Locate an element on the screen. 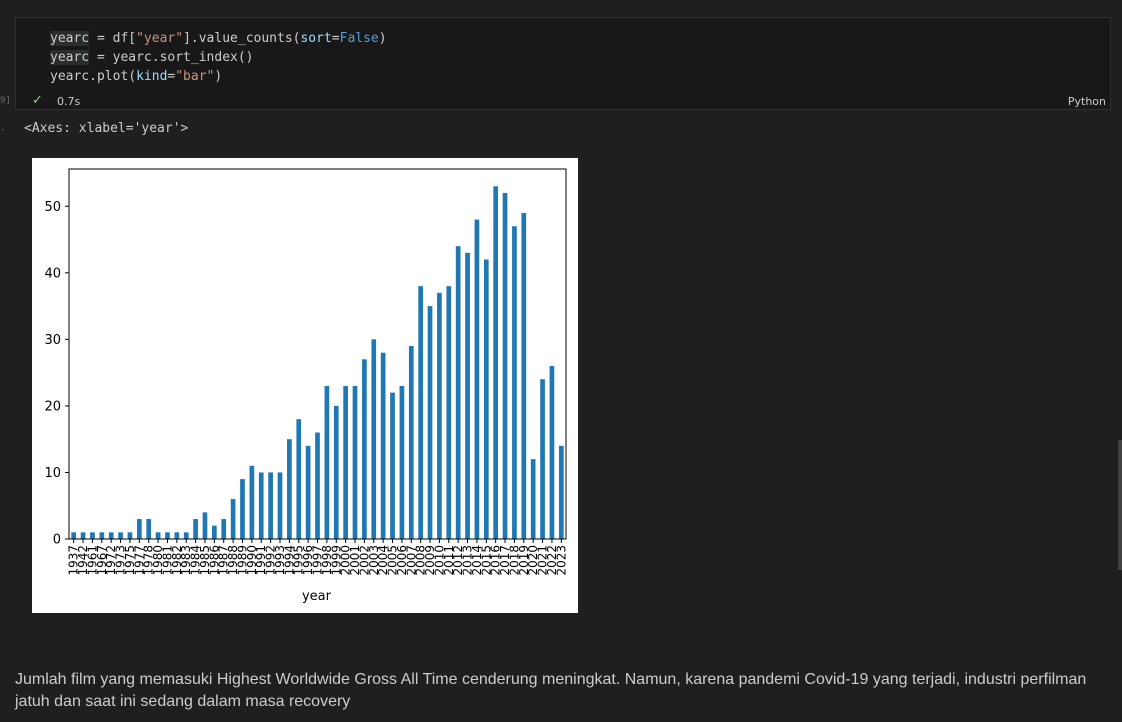 This screenshot has width=1122, height=722. code-token: = yearc.sort_index() is located at coordinates (171, 57).